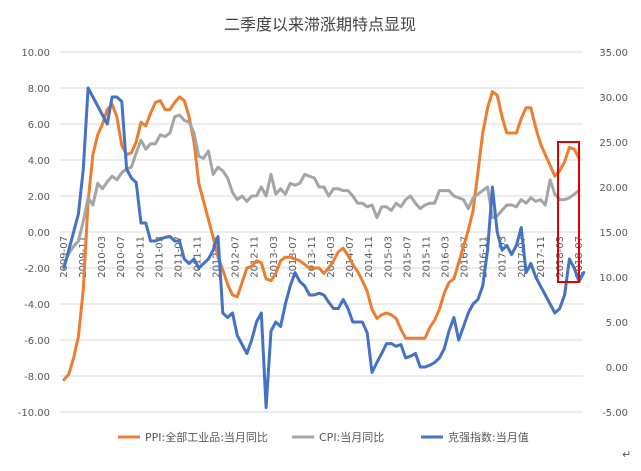  I want to click on x-tick-label: 2011-03, so click(159, 257).